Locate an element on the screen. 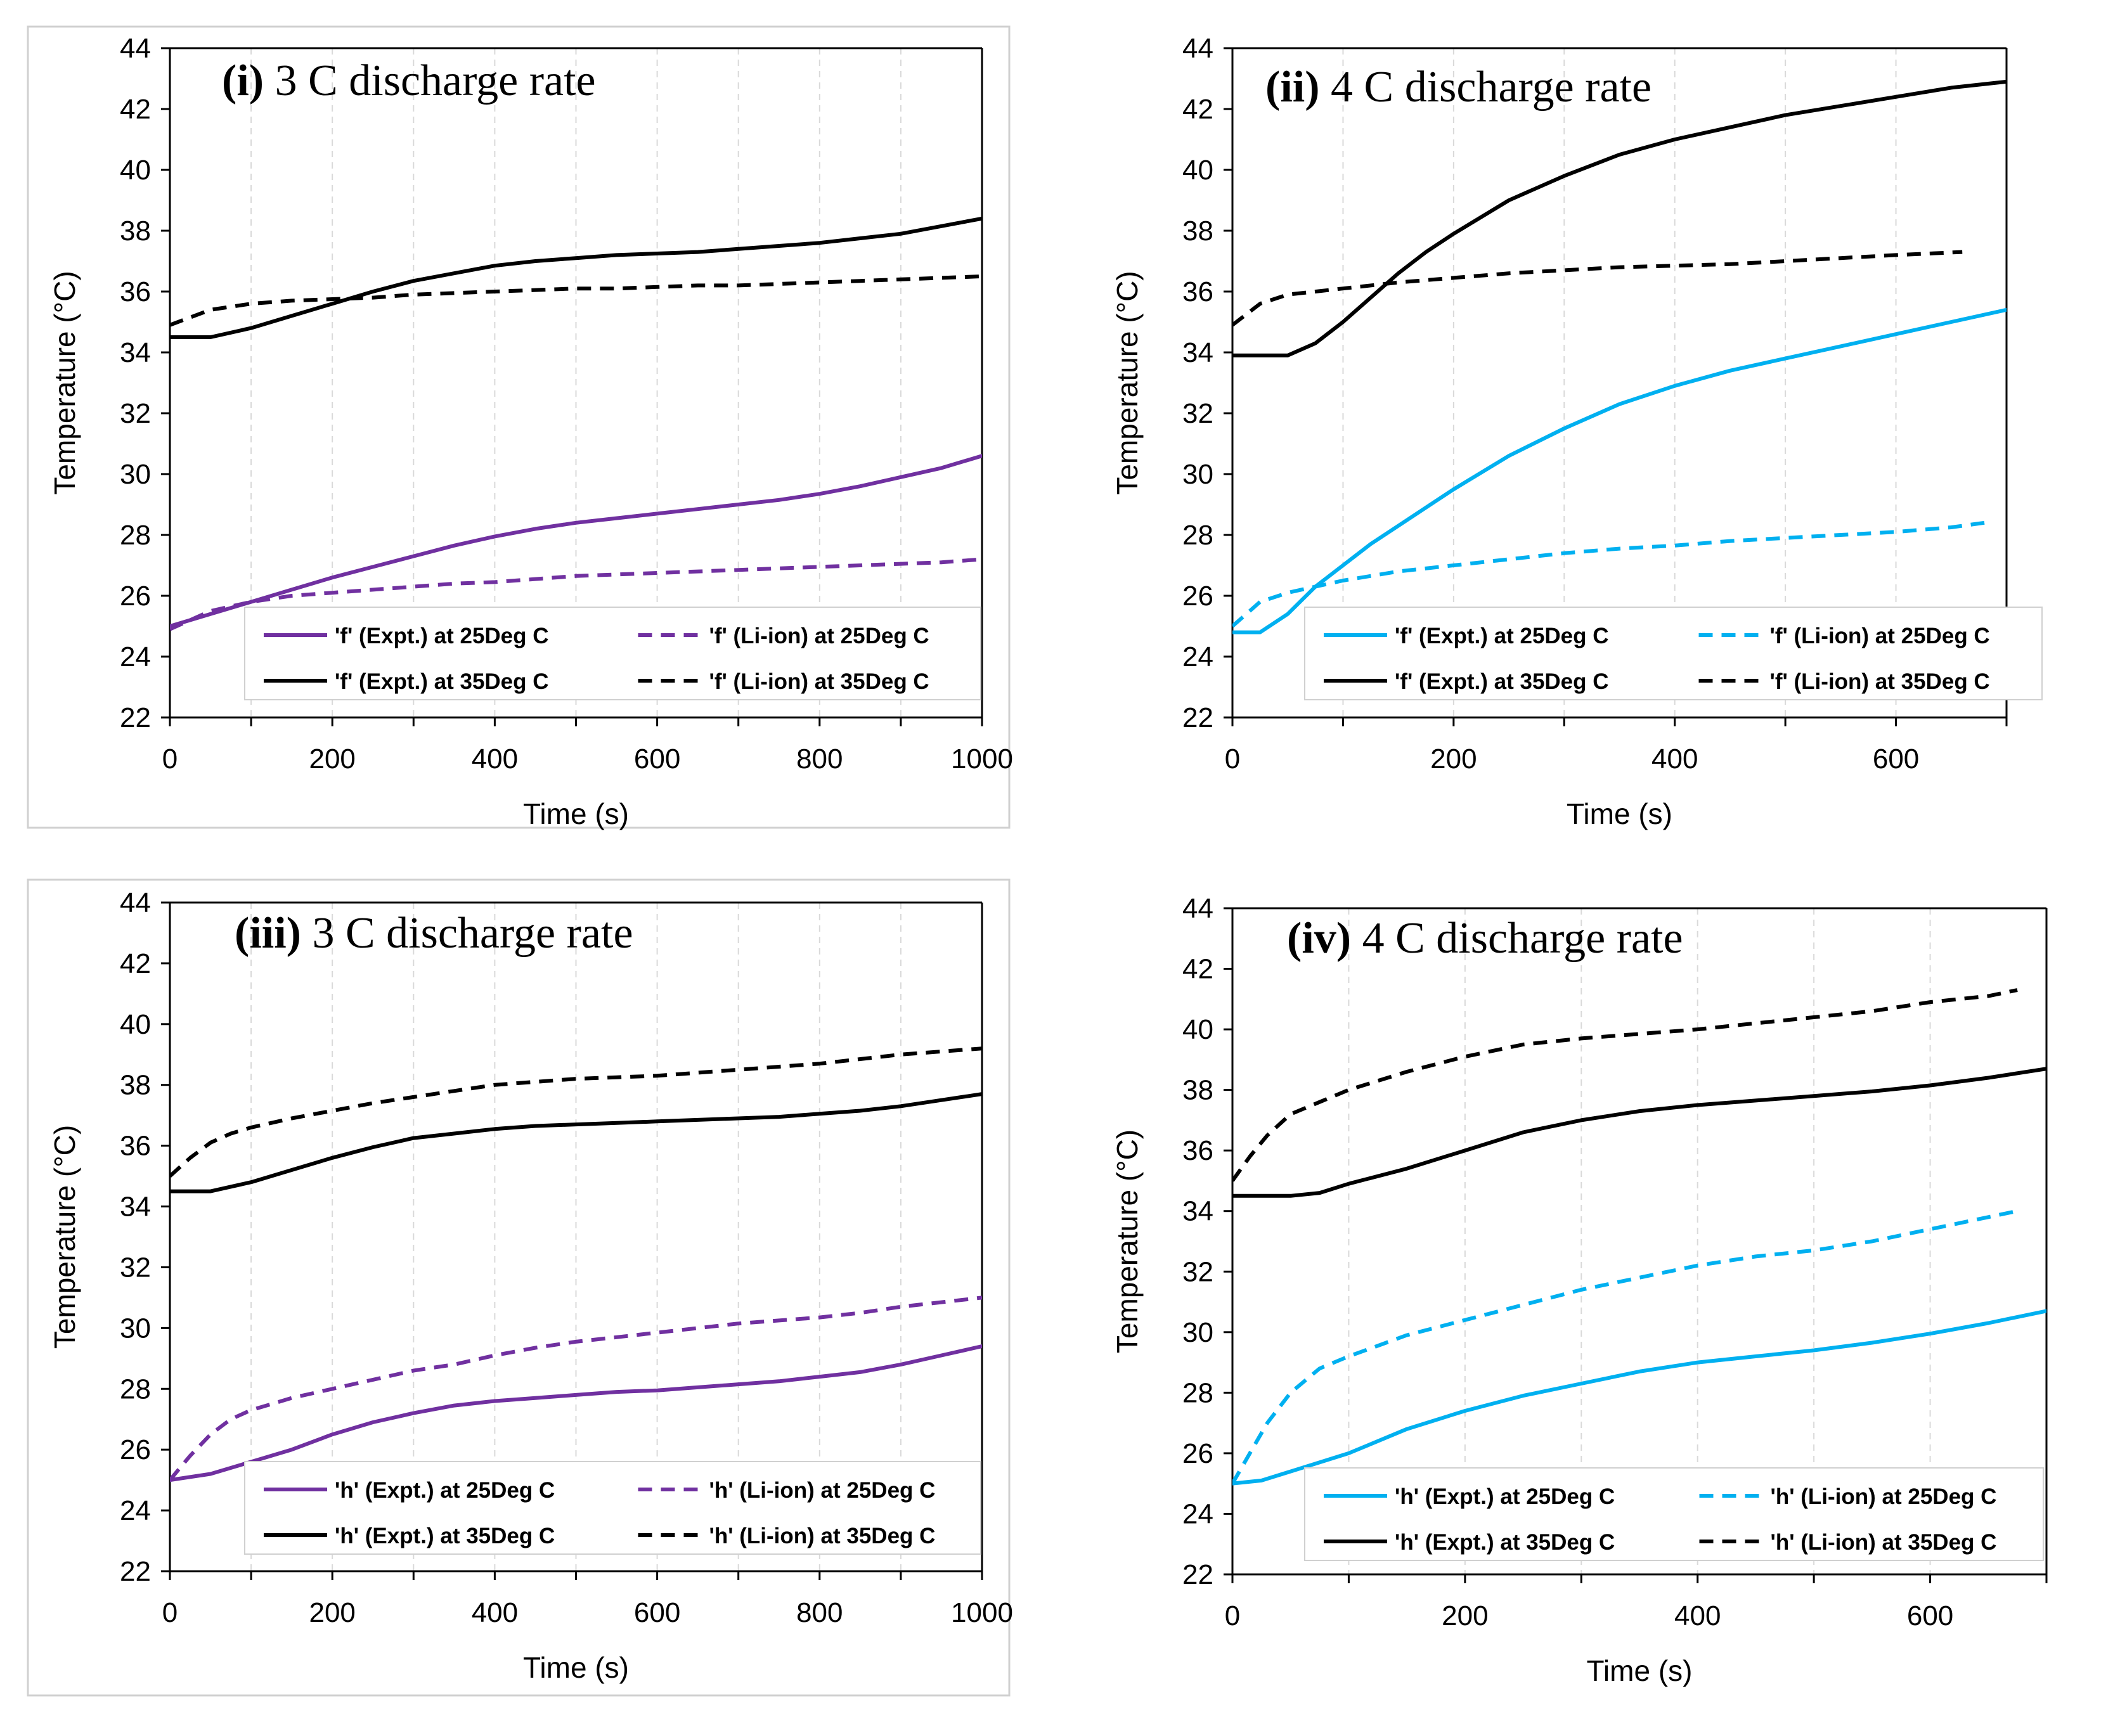  legend-label: 'h' (Expt.) at 25Deg C is located at coordinates (1505, 1496).